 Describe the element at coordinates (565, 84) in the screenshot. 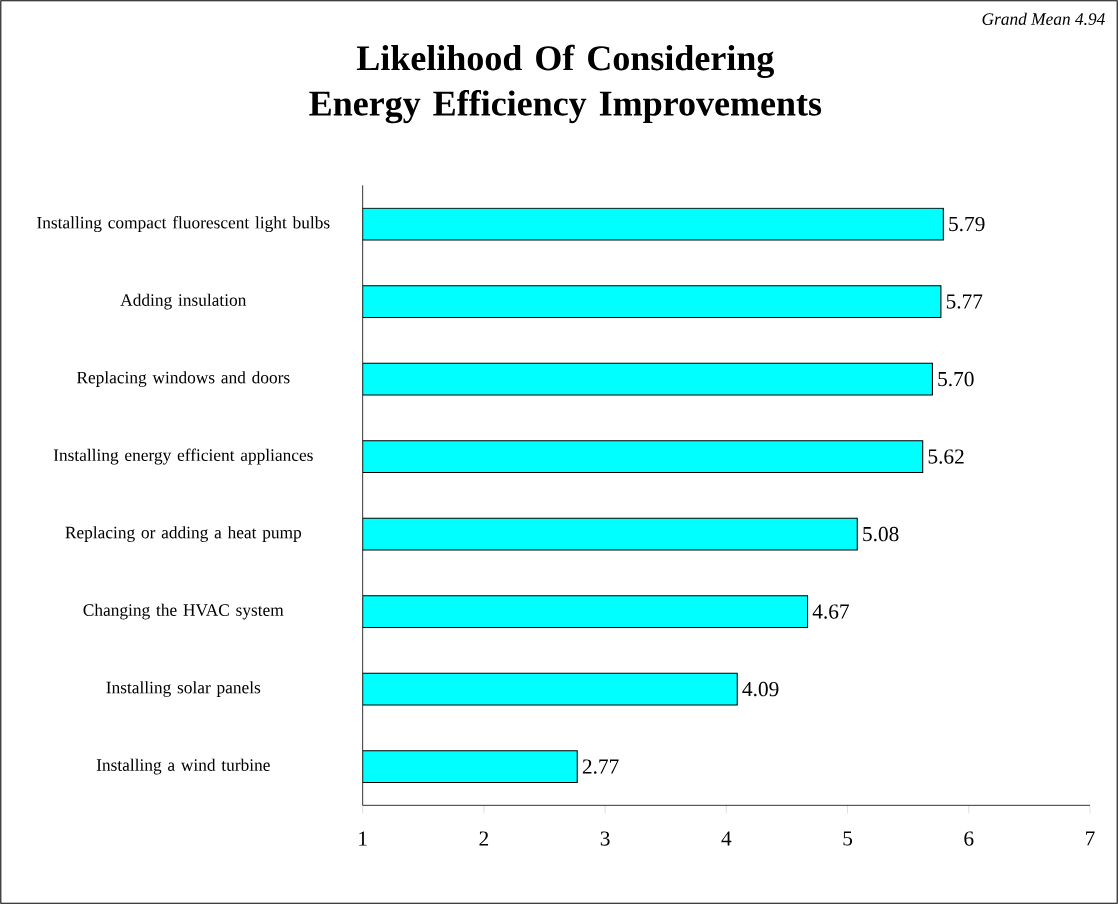

I see `chart-title: Likelihood Of Considering Energy Efficiency Improvements` at that location.